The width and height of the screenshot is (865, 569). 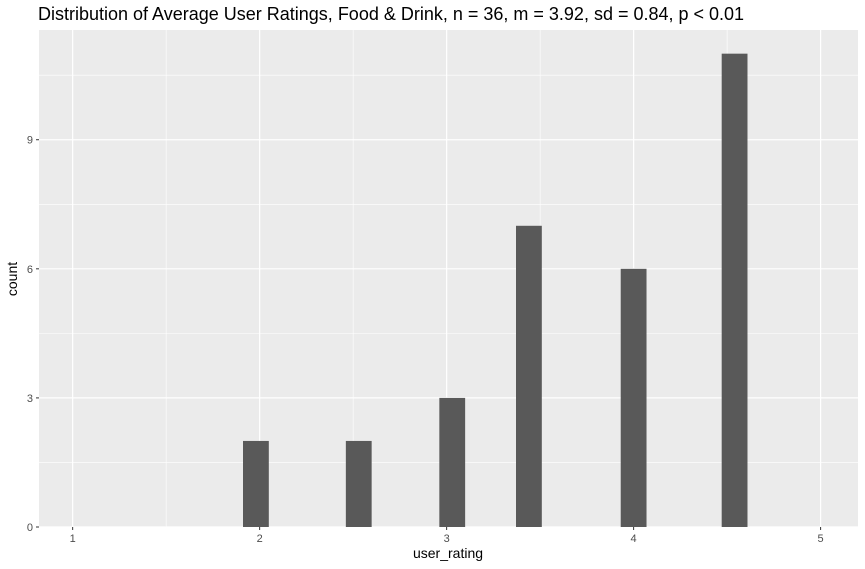 What do you see at coordinates (30, 528) in the screenshot?
I see `y-tick-label: 0` at bounding box center [30, 528].